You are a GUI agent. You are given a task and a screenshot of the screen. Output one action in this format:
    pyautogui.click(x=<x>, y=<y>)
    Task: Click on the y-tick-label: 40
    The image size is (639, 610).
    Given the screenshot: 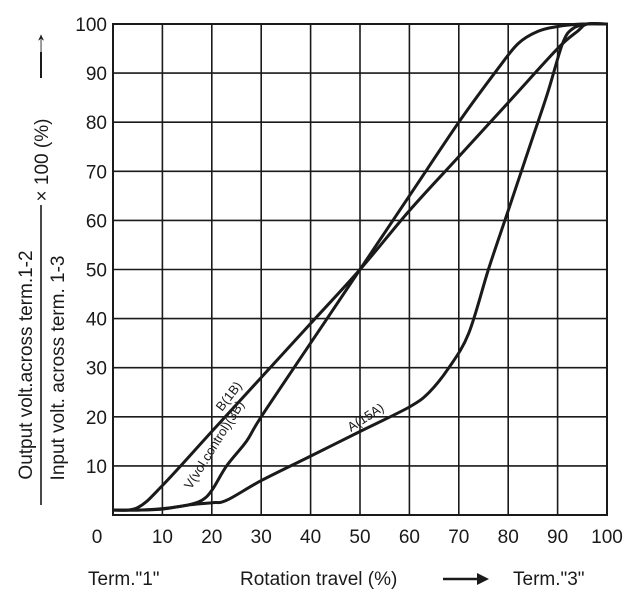 What is the action you would take?
    pyautogui.click(x=96, y=320)
    